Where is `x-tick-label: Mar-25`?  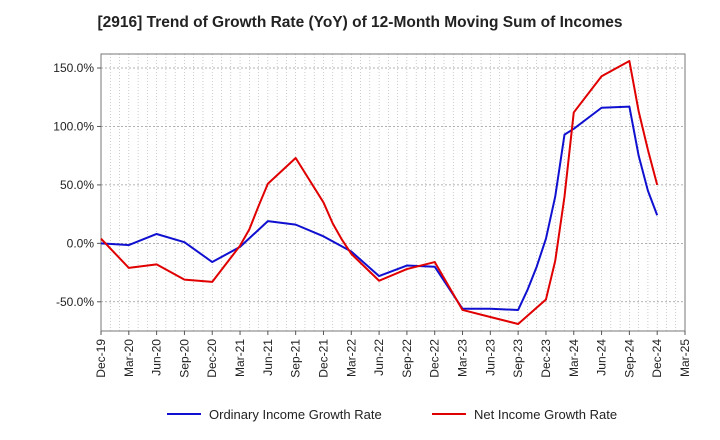
x-tick-label: Mar-25 is located at coordinates (685, 358).